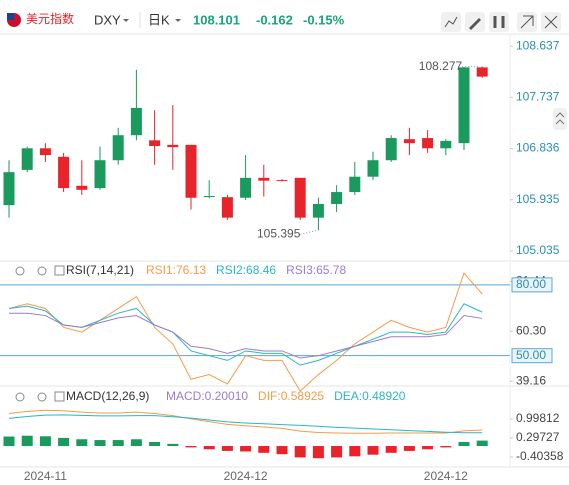  Describe the element at coordinates (538, 148) in the screenshot. I see `y-tick-label: 106.836` at that location.